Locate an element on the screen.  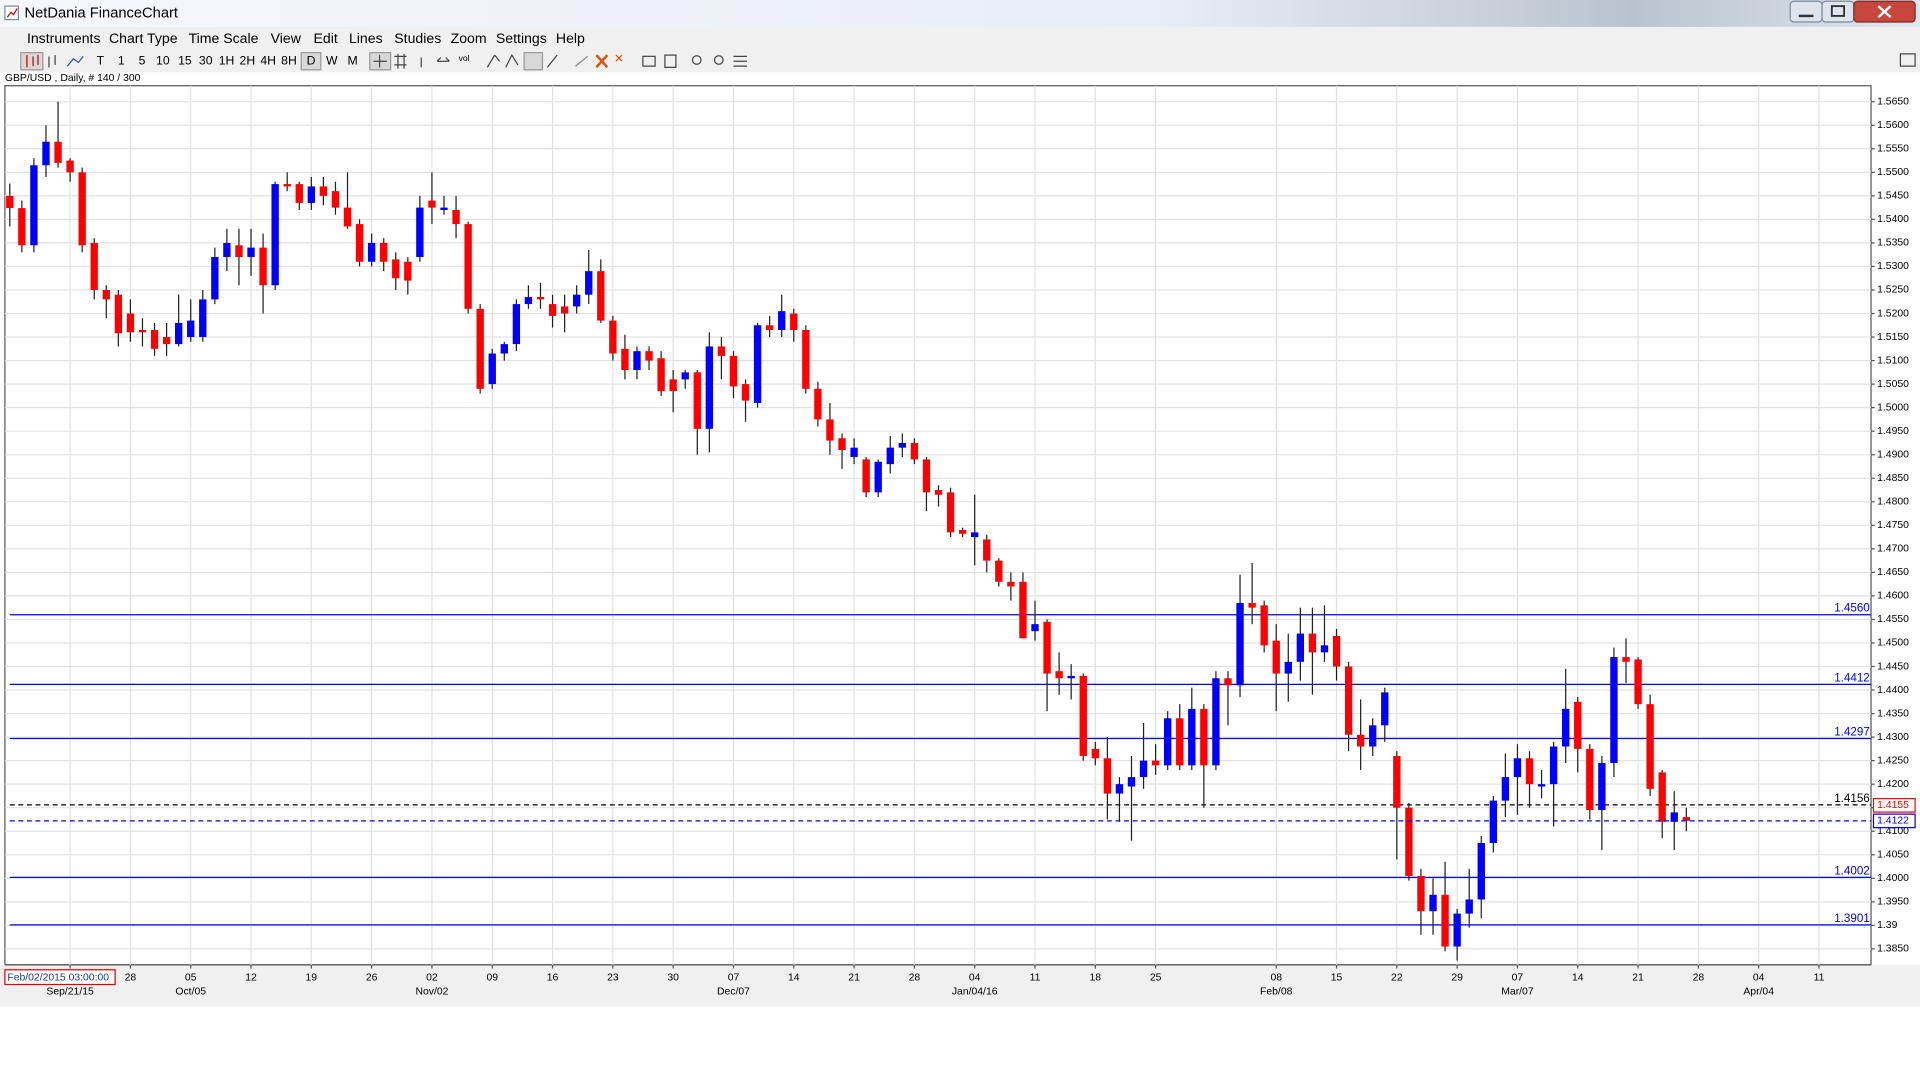
y-tick-label: 1.4250 is located at coordinates (1893, 760).